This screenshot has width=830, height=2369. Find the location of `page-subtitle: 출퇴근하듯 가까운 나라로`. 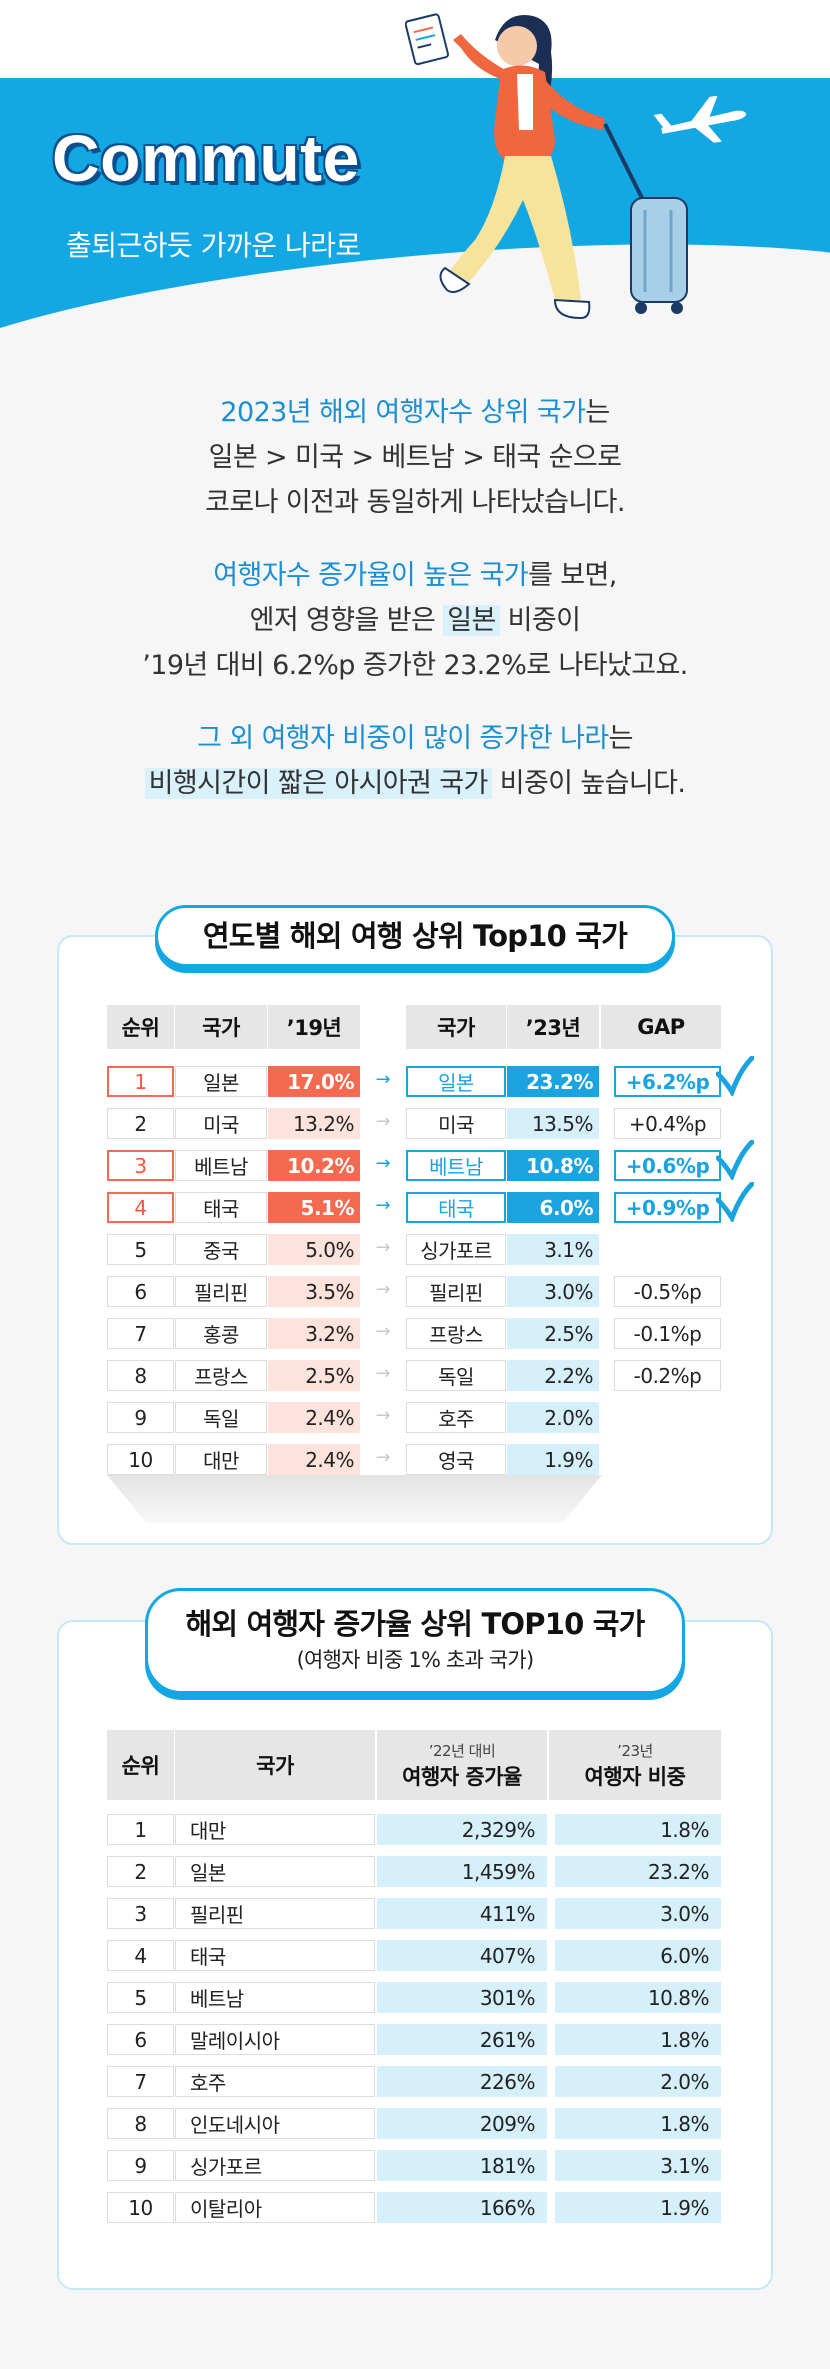

page-subtitle: 출퇴근하듯 가까운 나라로 is located at coordinates (213, 245).